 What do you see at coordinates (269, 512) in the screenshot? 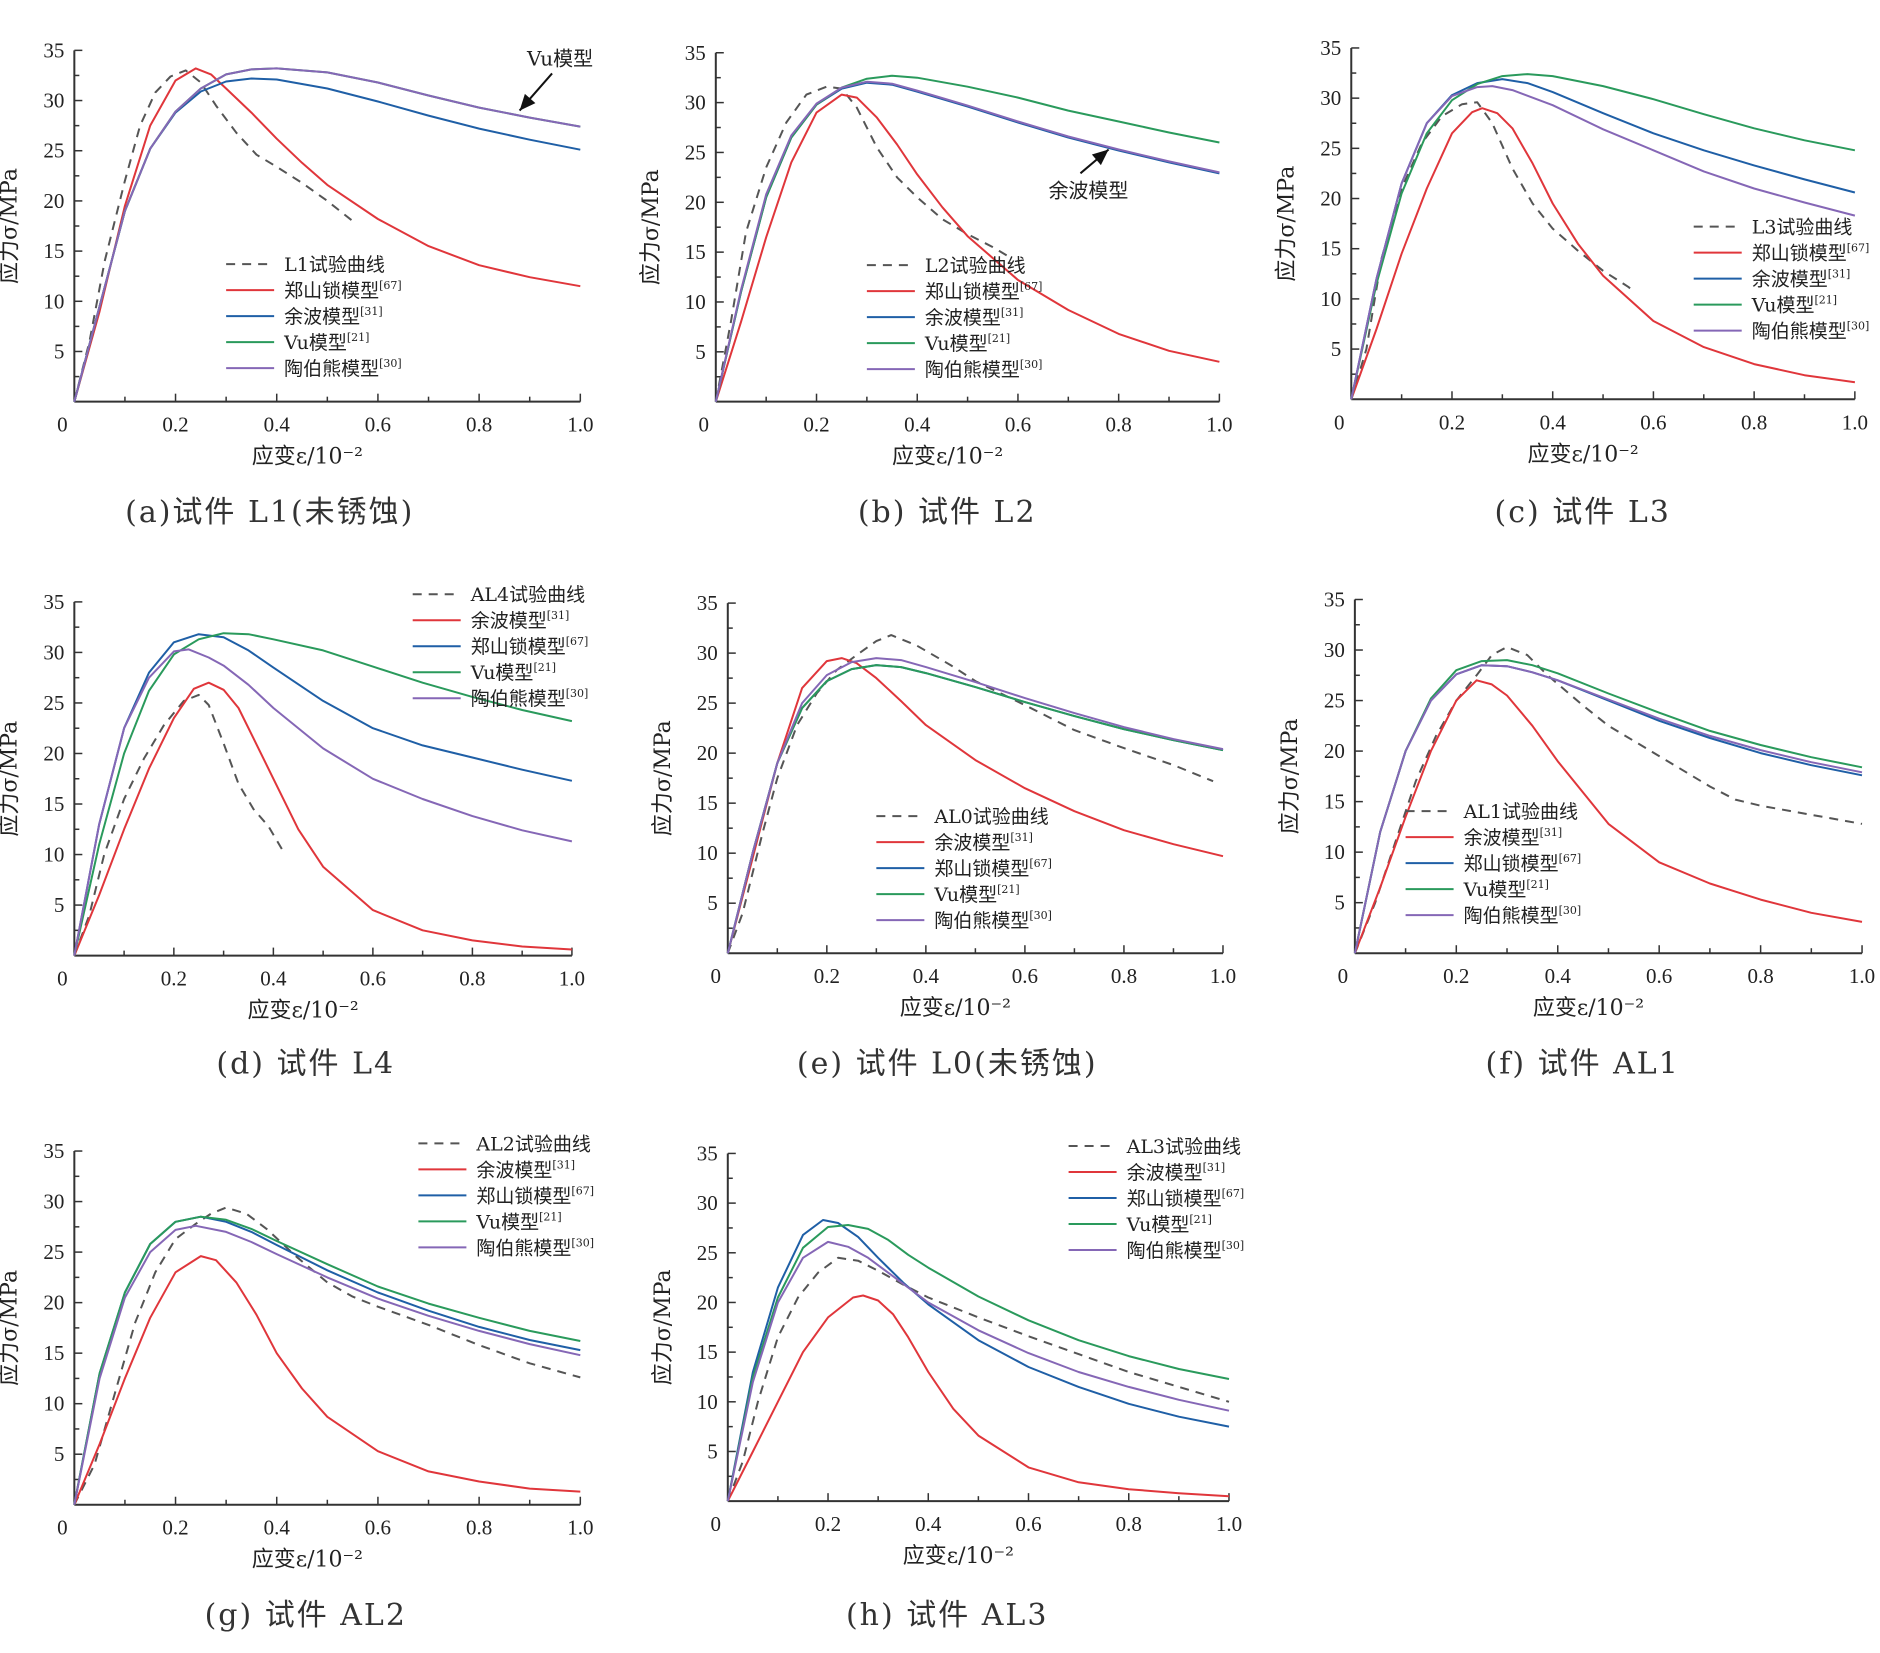
I see `panel-caption: (a)试件 L1(未锈蚀)` at bounding box center [269, 512].